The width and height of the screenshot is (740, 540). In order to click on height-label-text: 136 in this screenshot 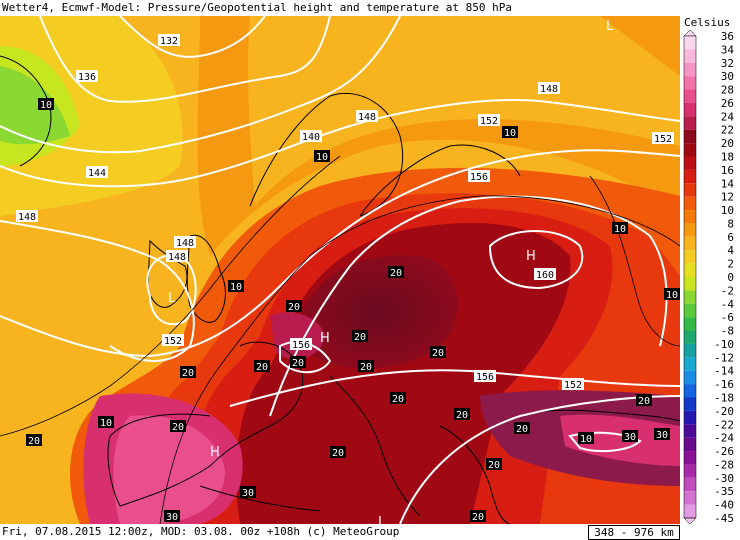, I will do `click(87, 77)`.